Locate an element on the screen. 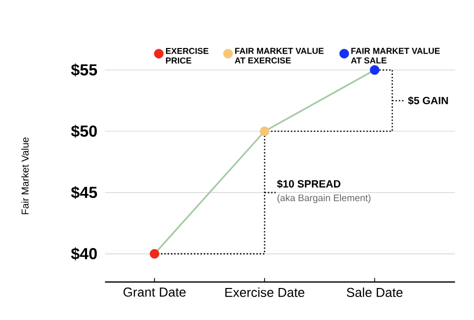 The height and width of the screenshot is (320, 474). y-tick-label: $40 is located at coordinates (84, 253).